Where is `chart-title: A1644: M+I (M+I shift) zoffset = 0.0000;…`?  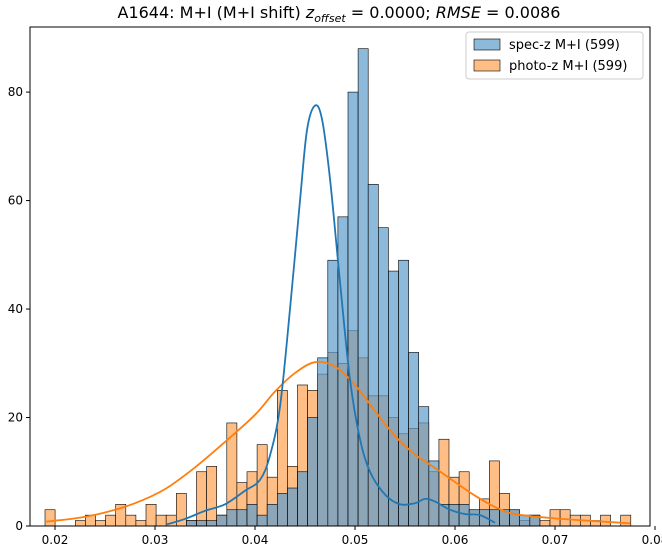 chart-title: A1644: M+I (M+I shift) zoffset = 0.0000;… is located at coordinates (339, 14).